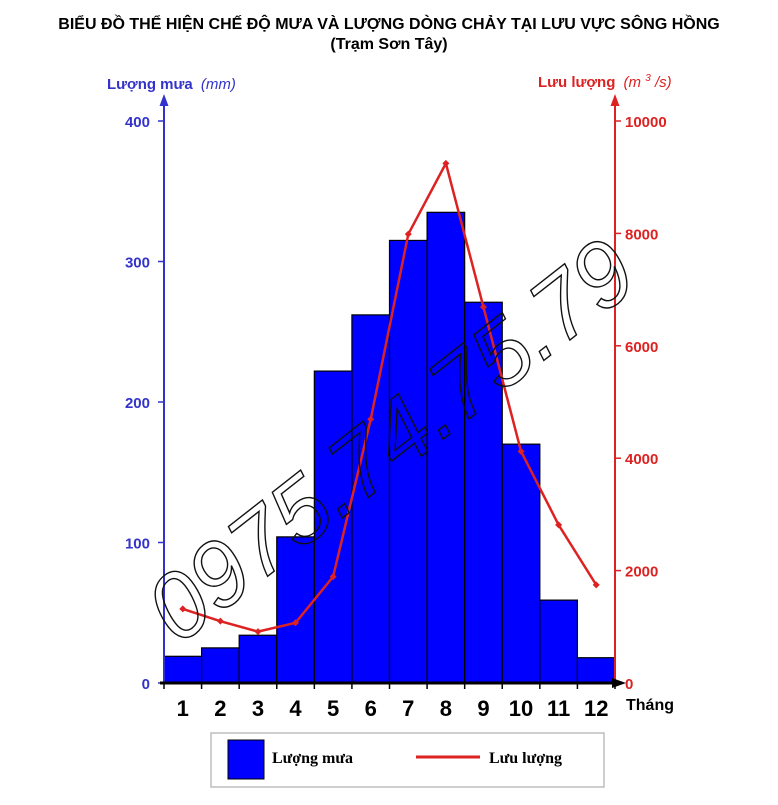 The image size is (778, 805). What do you see at coordinates (596, 708) in the screenshot?
I see `x-tick-label: 12` at bounding box center [596, 708].